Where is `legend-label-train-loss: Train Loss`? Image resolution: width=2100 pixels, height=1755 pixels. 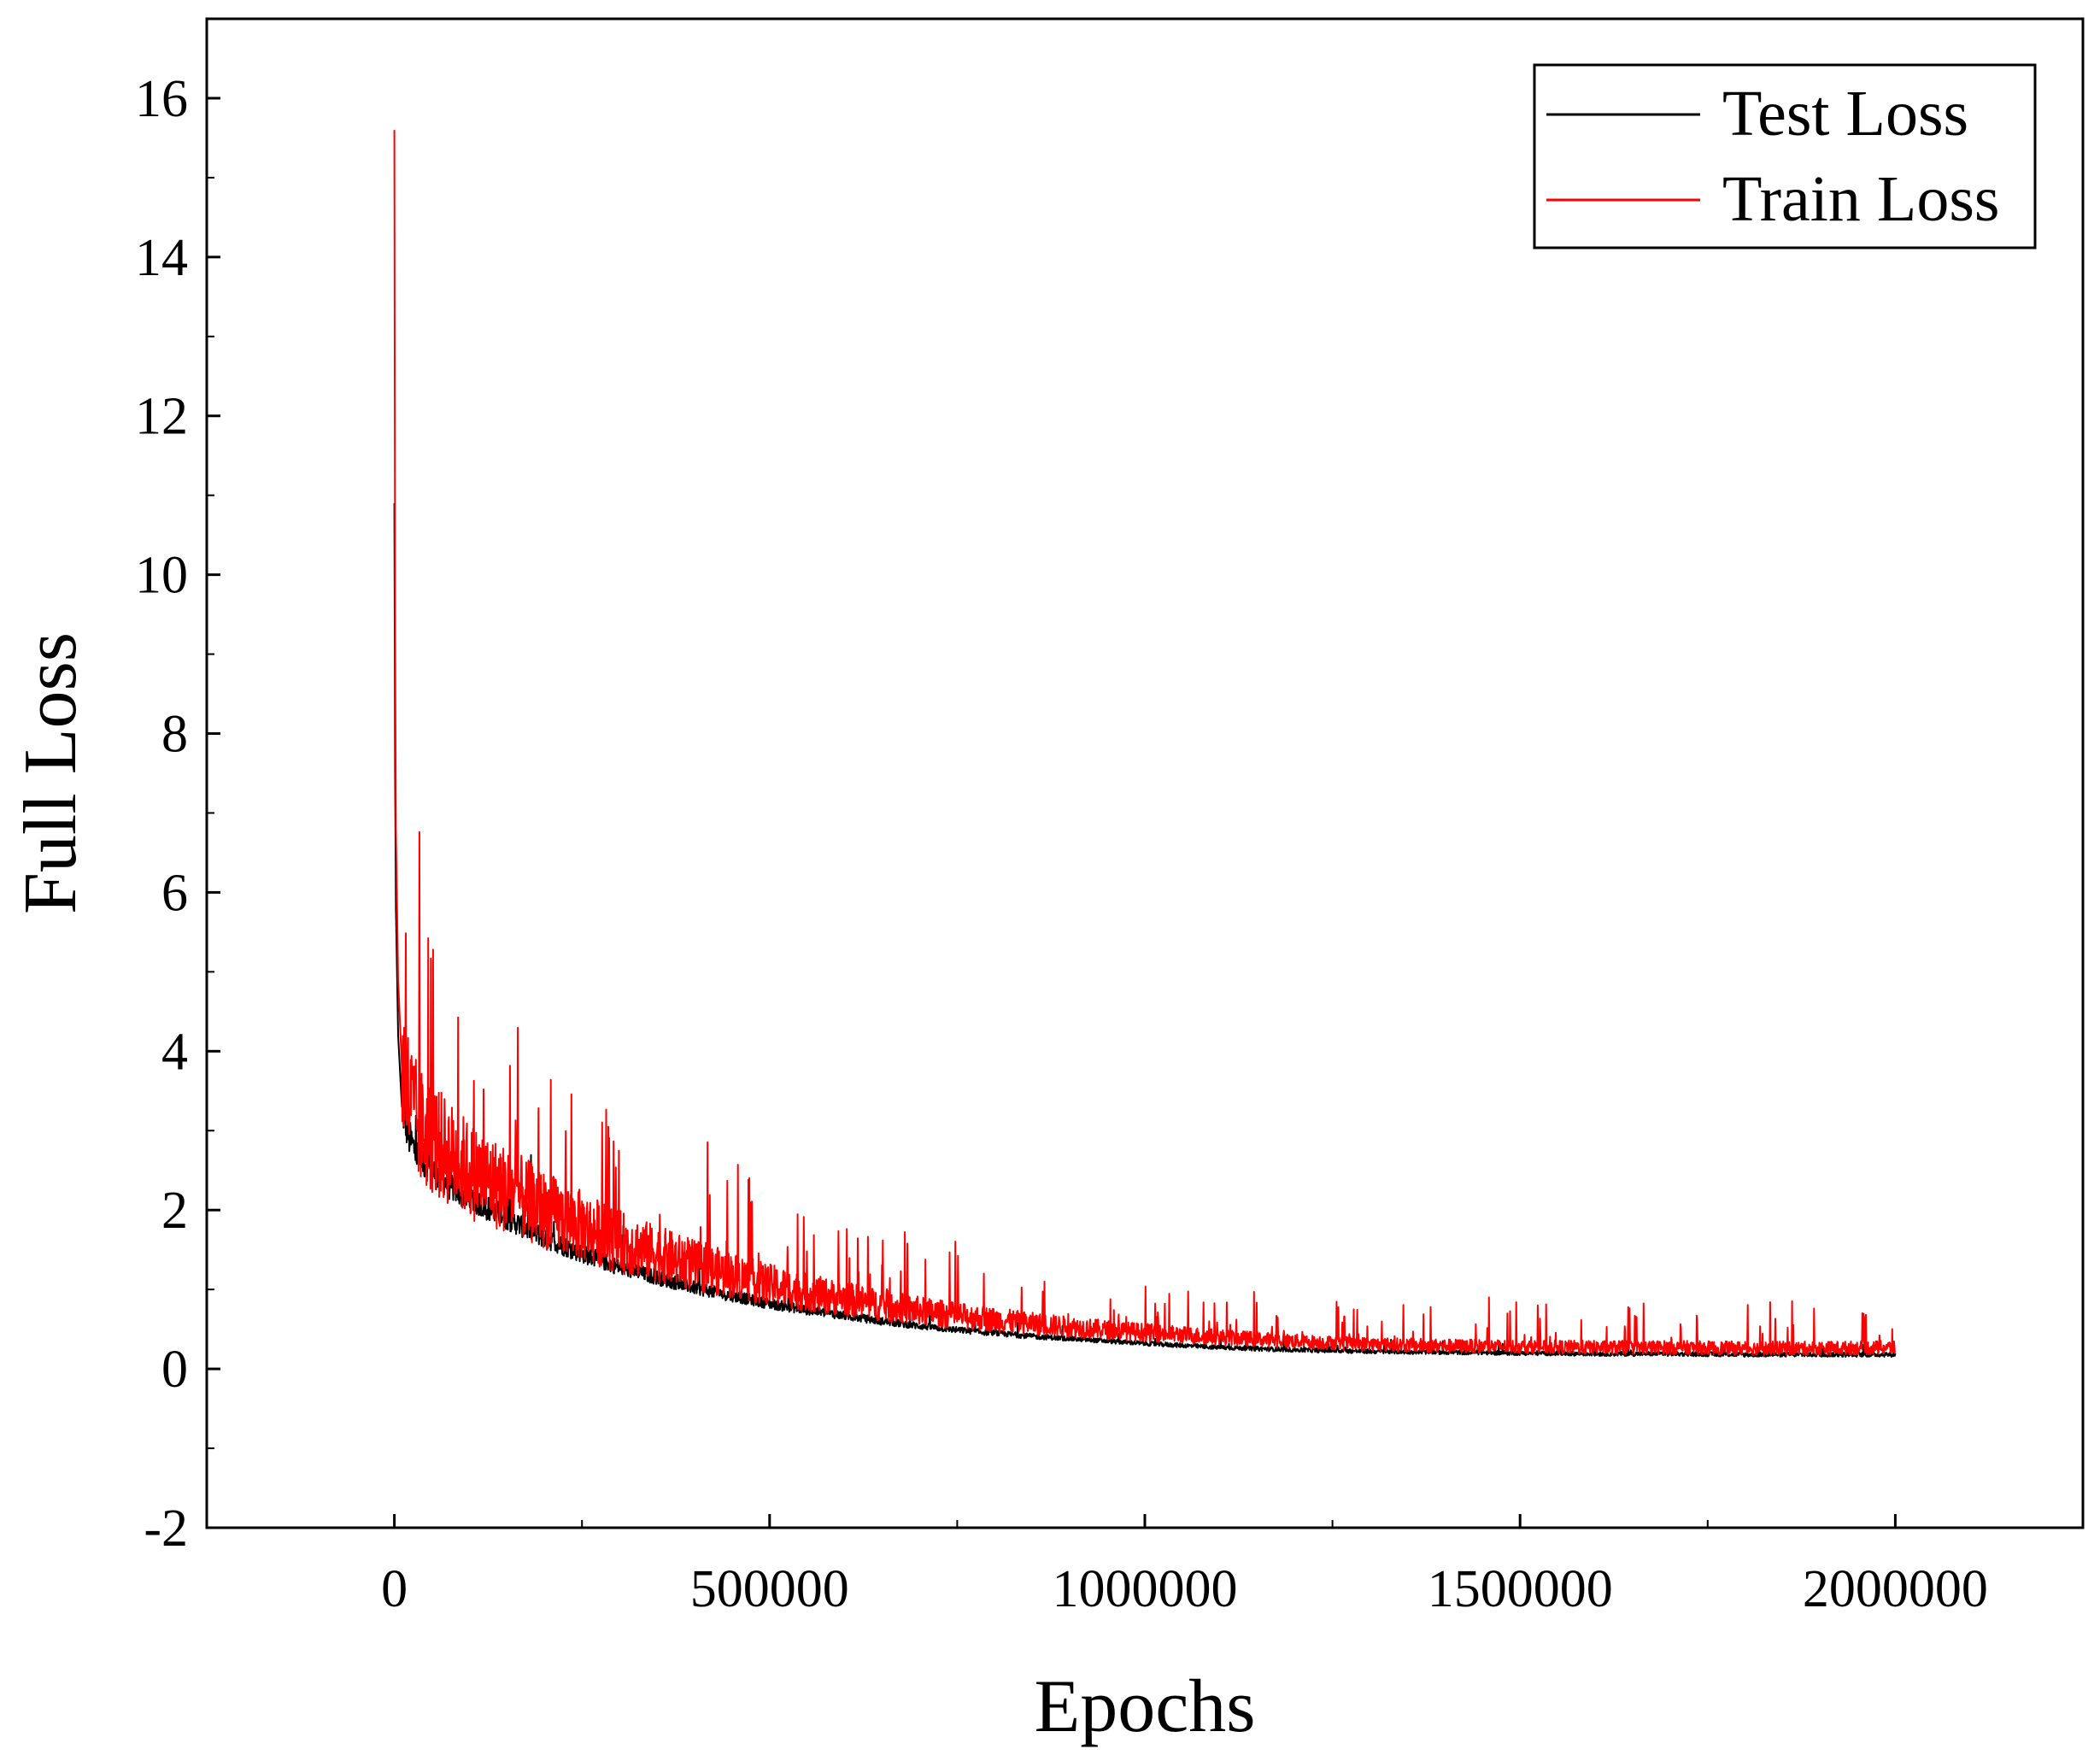
legend-label-train-loss: Train Loss is located at coordinates (1860, 199).